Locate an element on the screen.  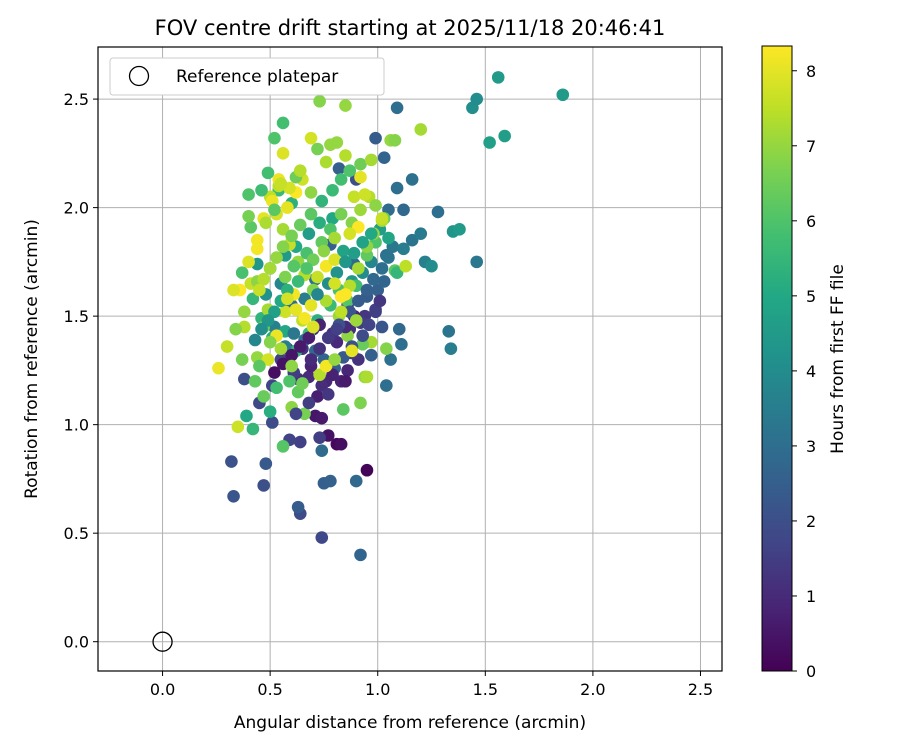
y-axis-label: Rotation from reference (arcmin) is located at coordinates (32, 359).